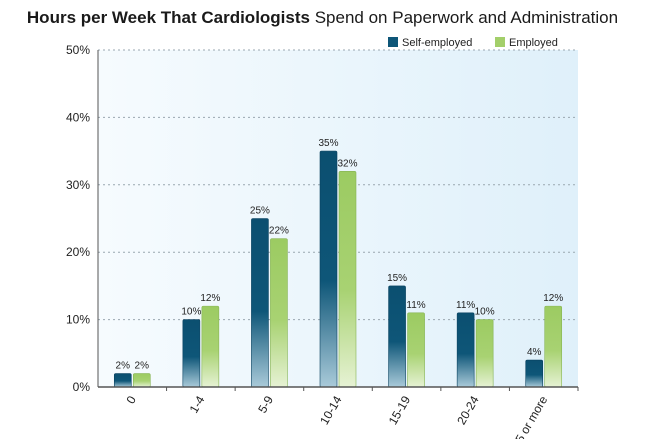  I want to click on legend: Self-employed Employed, so click(473, 43).